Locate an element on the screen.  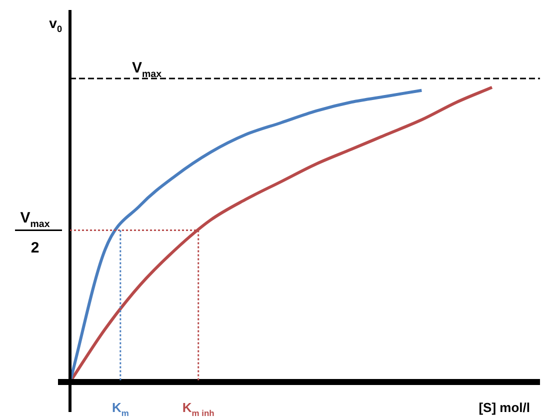
x-axis-title: [S] mol/l is located at coordinates (504, 407).